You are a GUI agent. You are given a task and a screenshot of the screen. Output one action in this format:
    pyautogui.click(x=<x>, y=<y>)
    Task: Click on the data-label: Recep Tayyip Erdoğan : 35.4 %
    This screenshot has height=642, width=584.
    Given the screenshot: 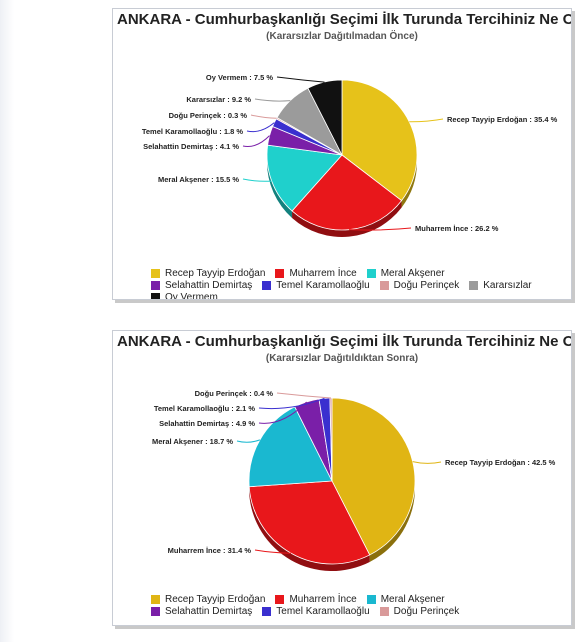 What is the action you would take?
    pyautogui.click(x=502, y=119)
    